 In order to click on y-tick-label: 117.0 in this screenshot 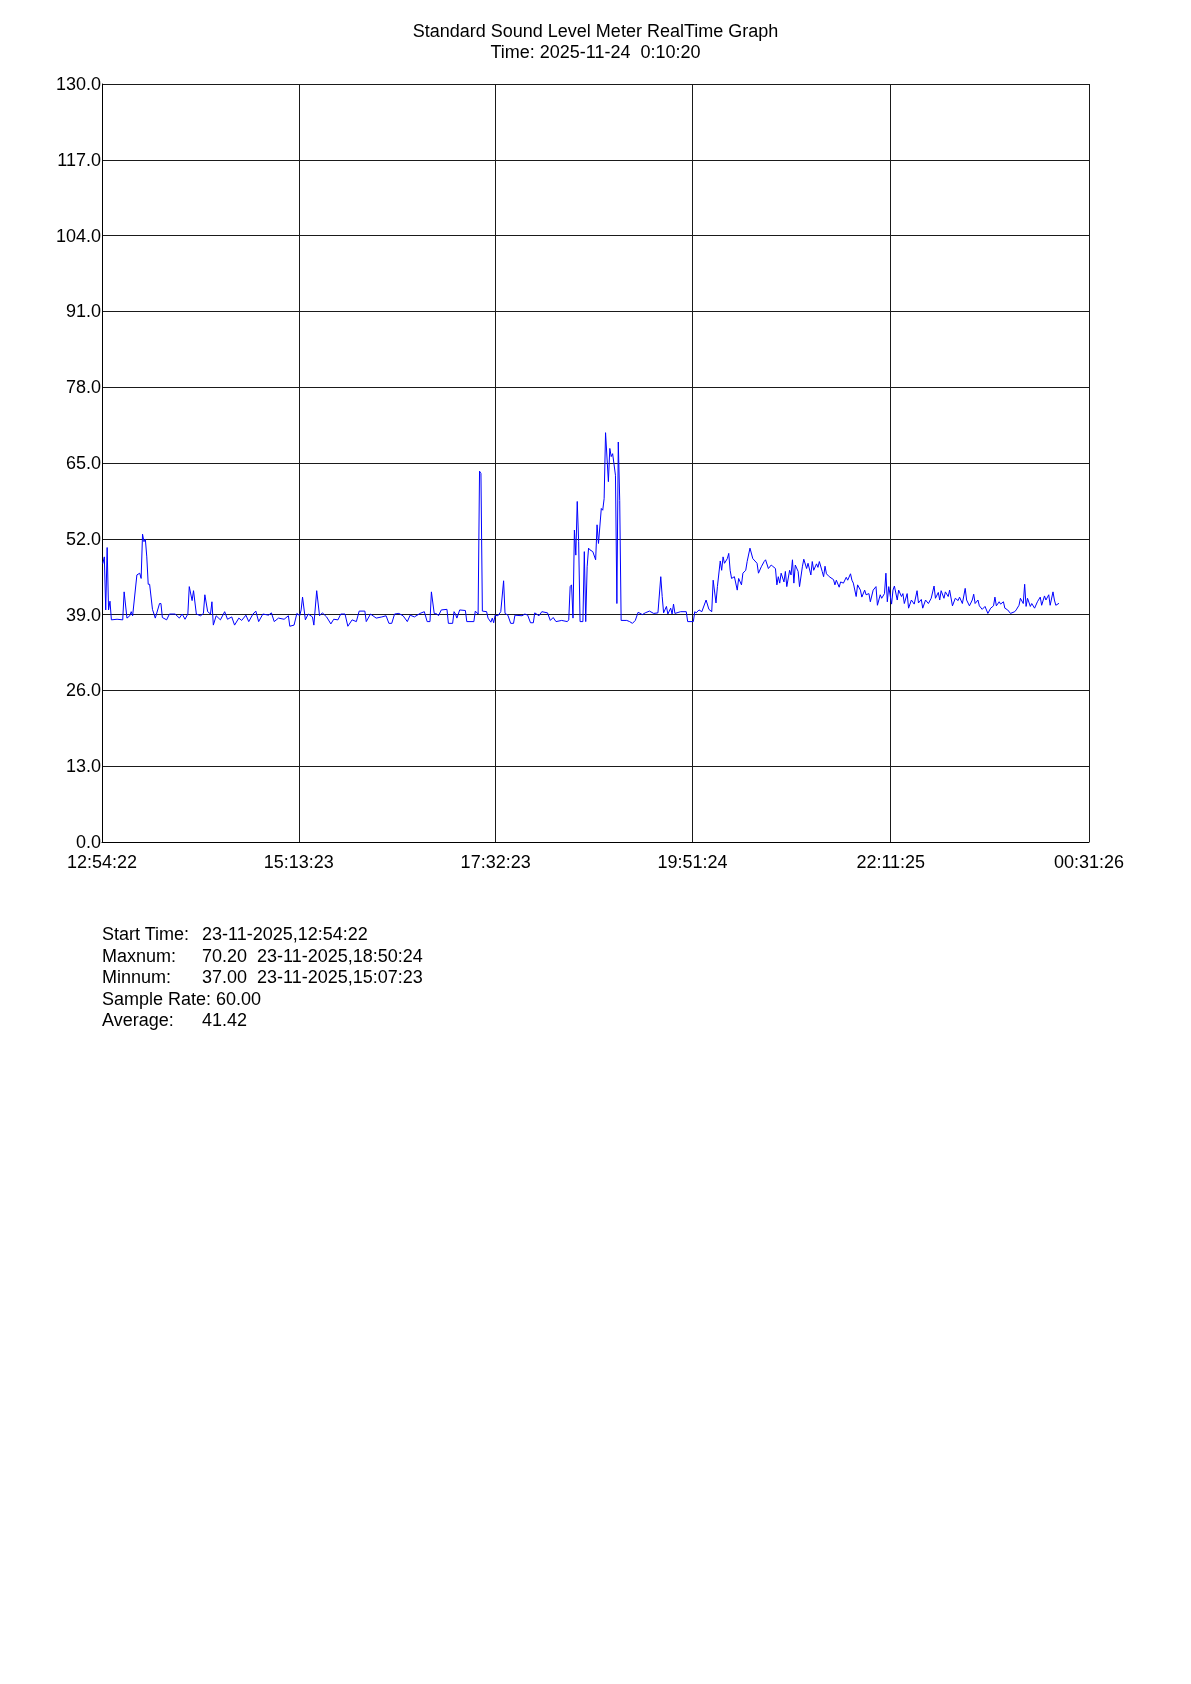, I will do `click(79, 159)`.